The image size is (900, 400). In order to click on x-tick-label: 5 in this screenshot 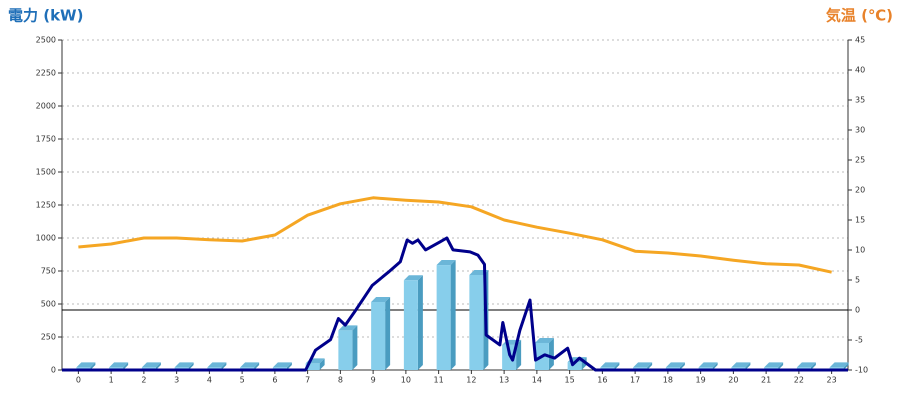, I will do `click(242, 380)`.